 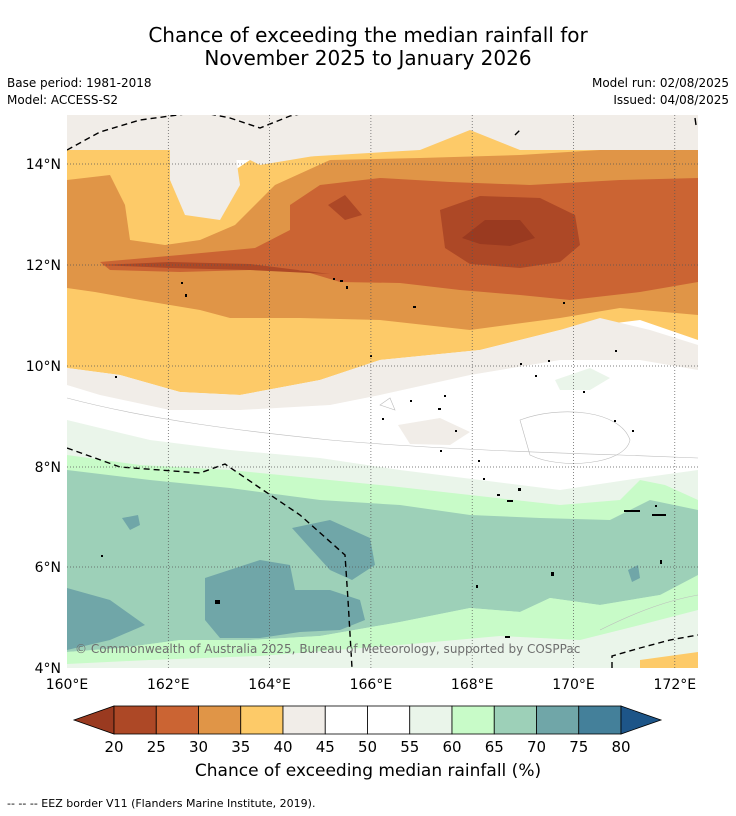 What do you see at coordinates (282, 747) in the screenshot?
I see `colorbar-tick-label: 40` at bounding box center [282, 747].